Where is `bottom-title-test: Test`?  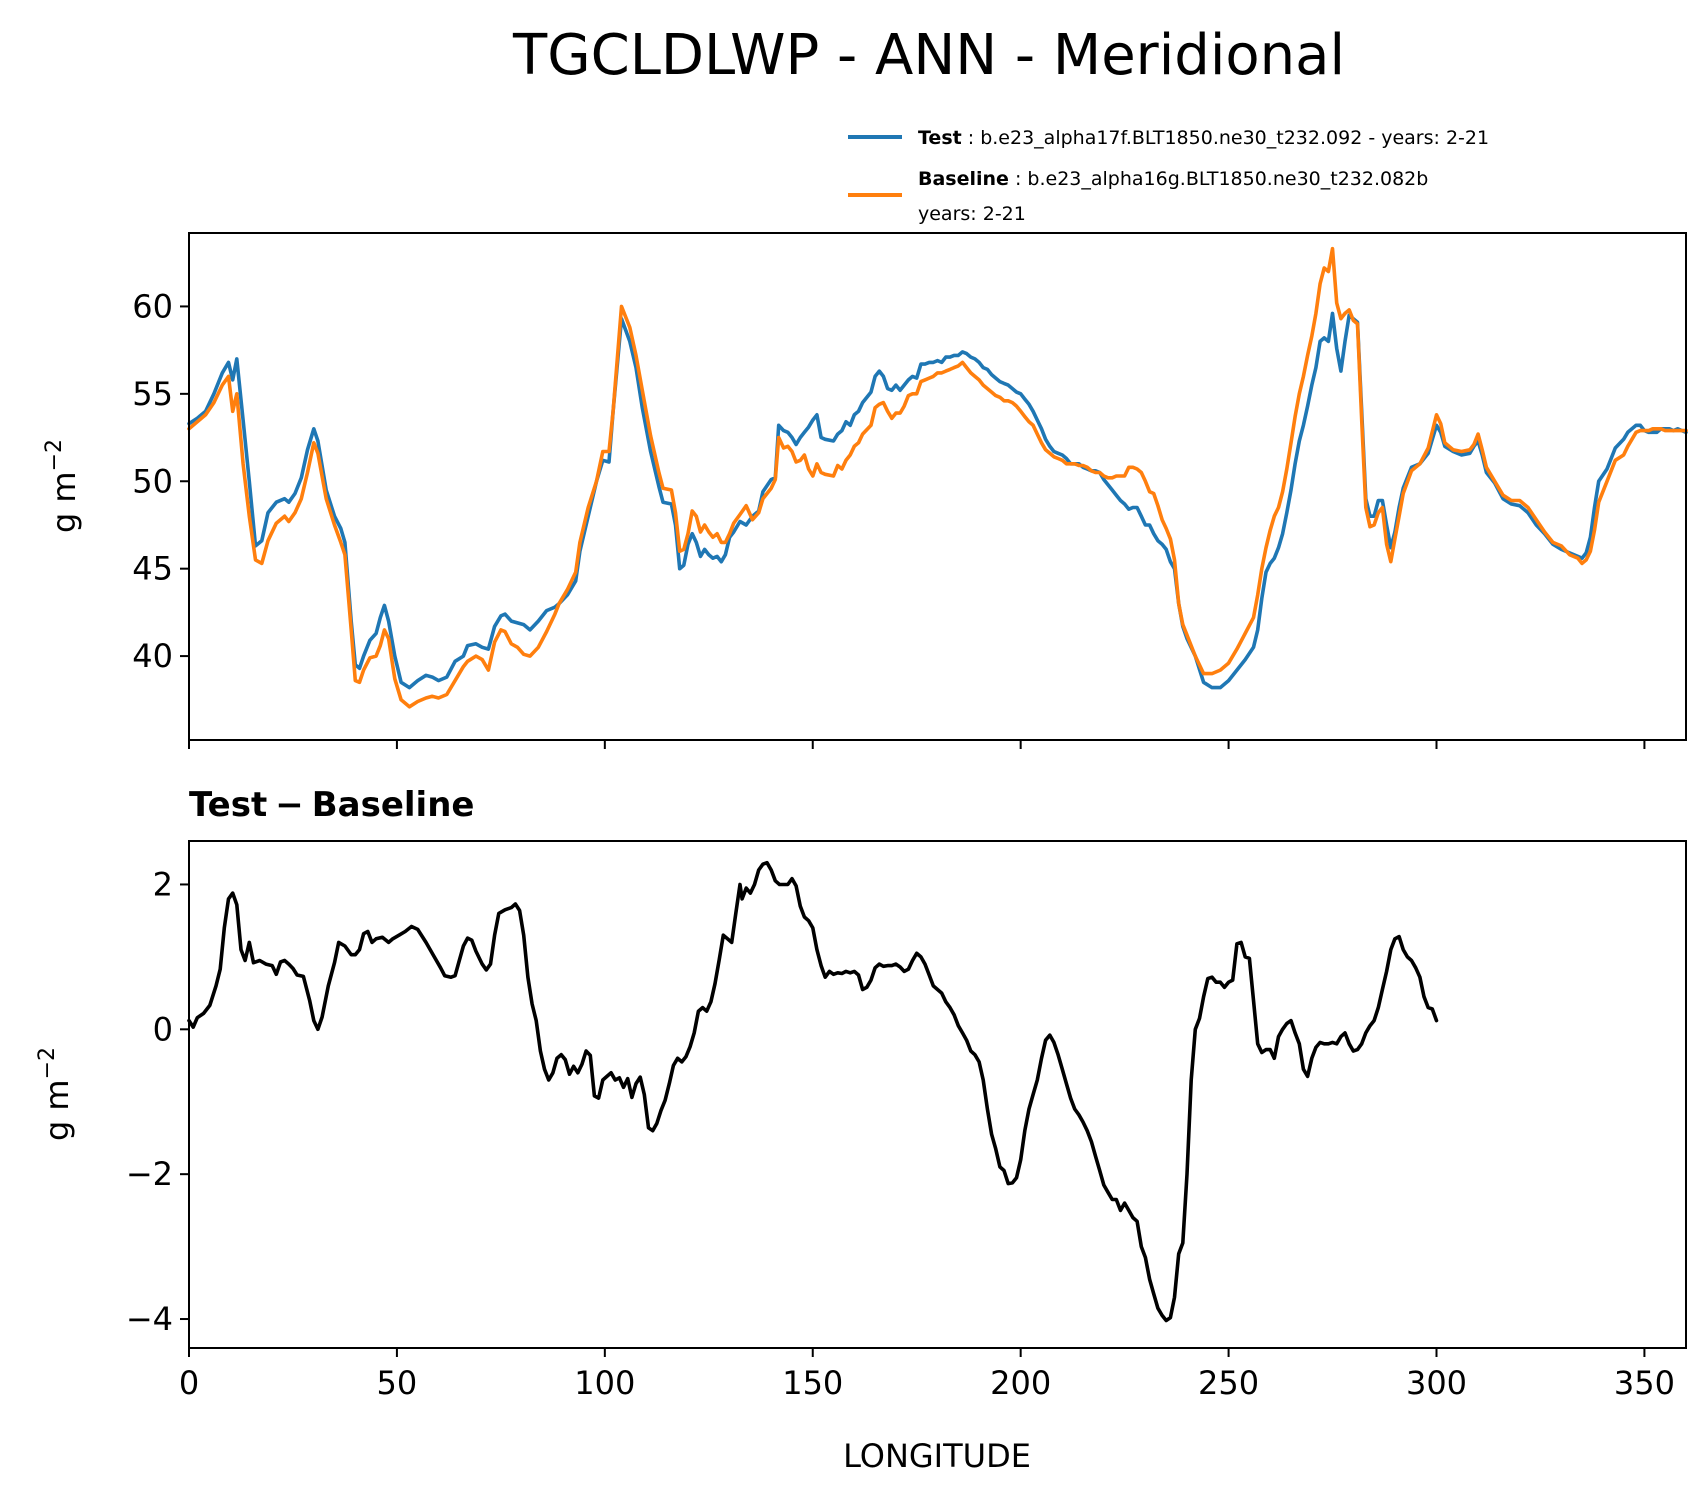
bottom-title-test: Test is located at coordinates (228, 805).